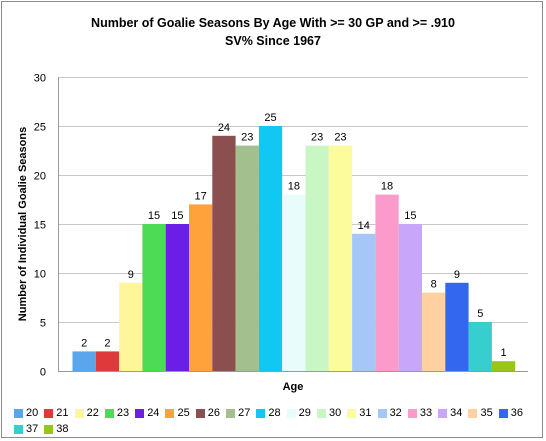  Describe the element at coordinates (503, 353) in the screenshot. I see `data-label: 1` at that location.